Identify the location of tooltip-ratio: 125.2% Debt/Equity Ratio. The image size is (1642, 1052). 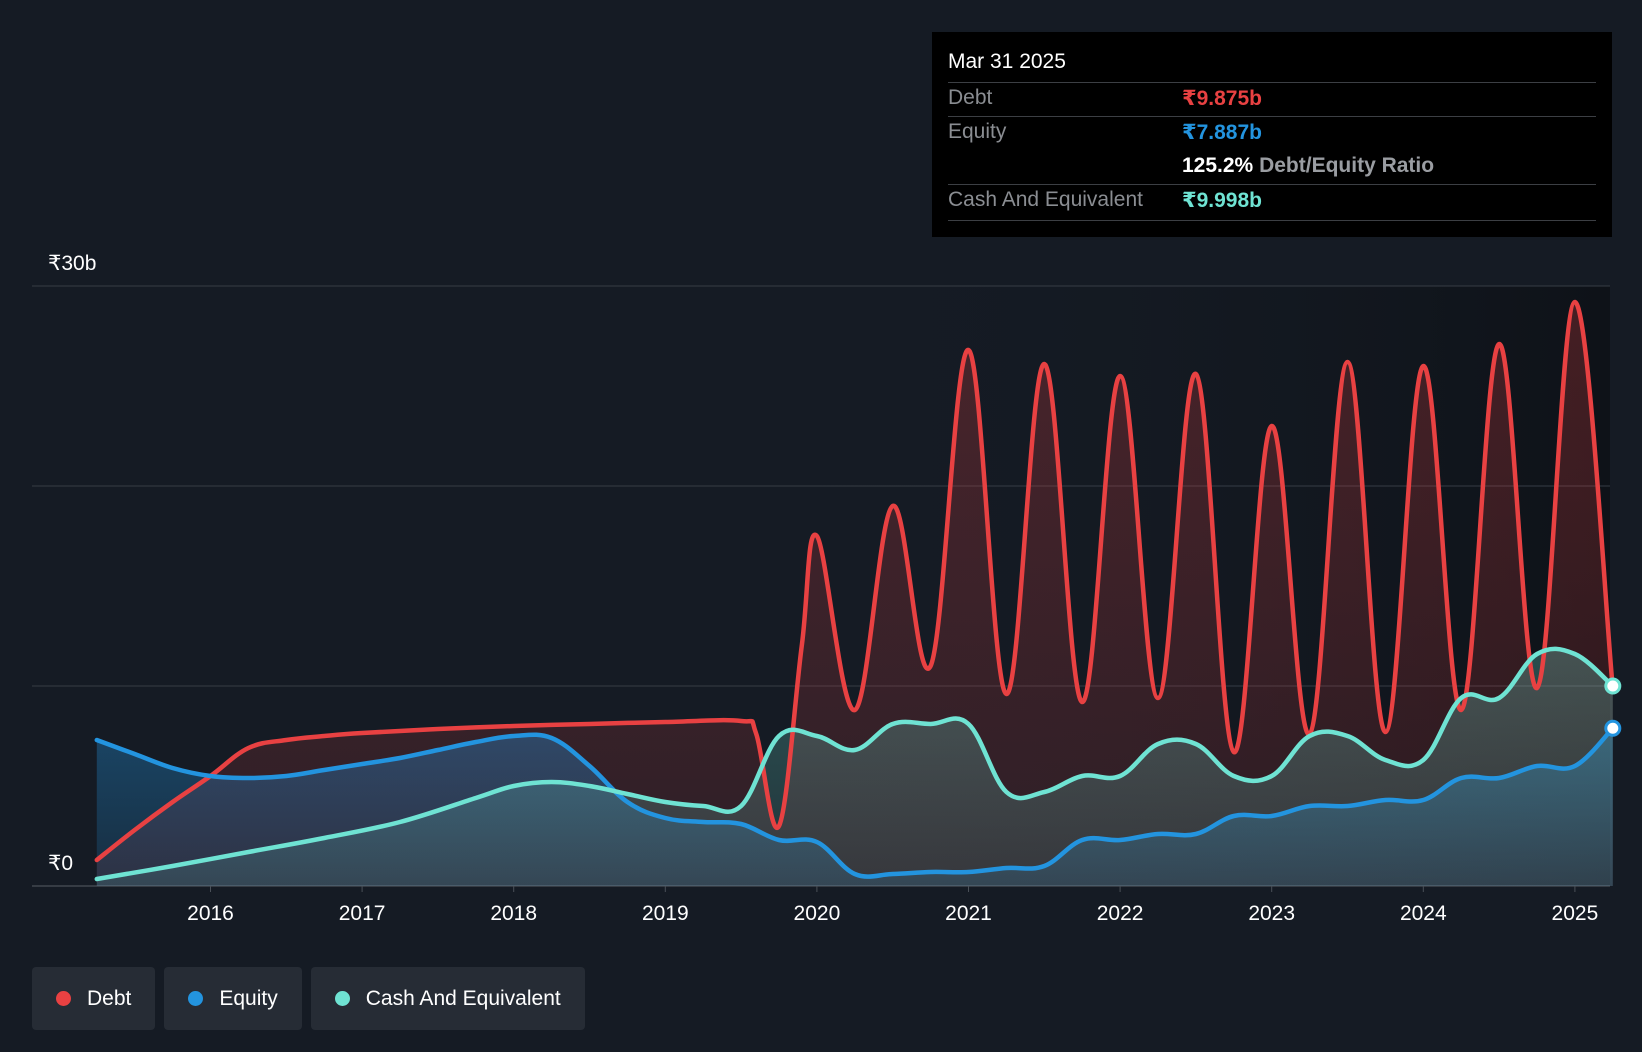
(1308, 166).